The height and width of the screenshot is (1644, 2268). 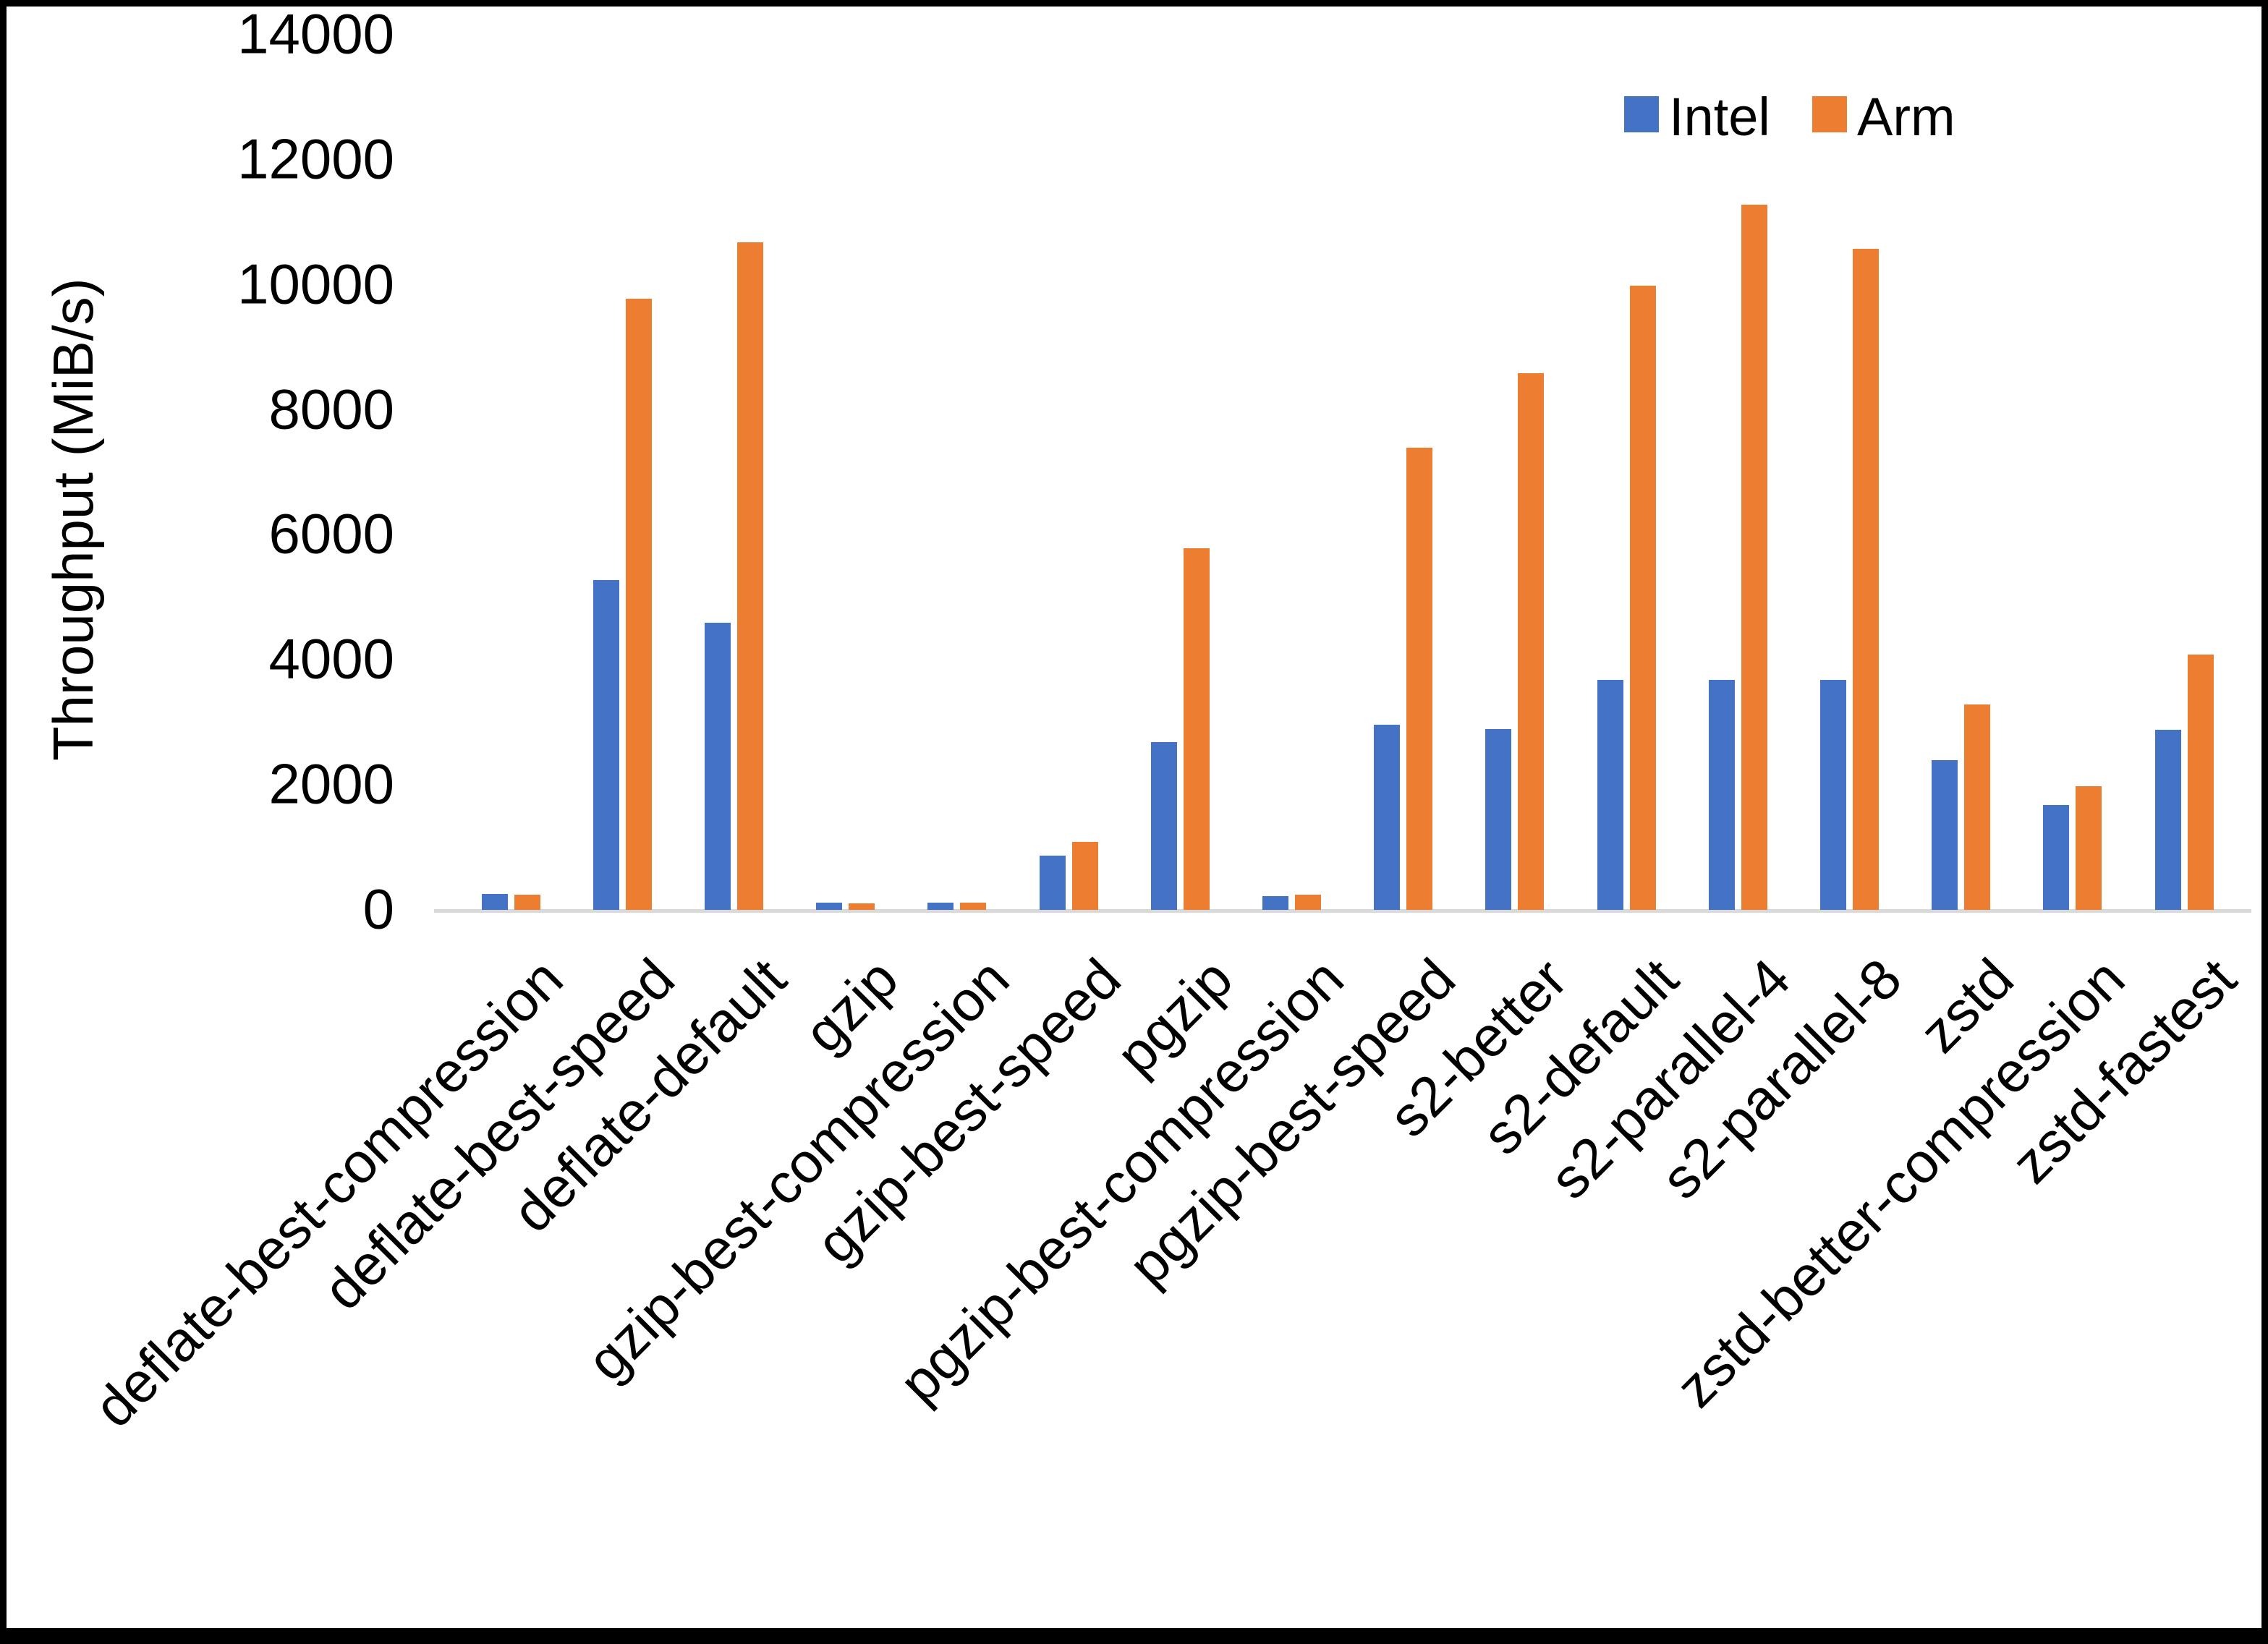 I want to click on bar-intel-deflate-best-speed, so click(x=606, y=745).